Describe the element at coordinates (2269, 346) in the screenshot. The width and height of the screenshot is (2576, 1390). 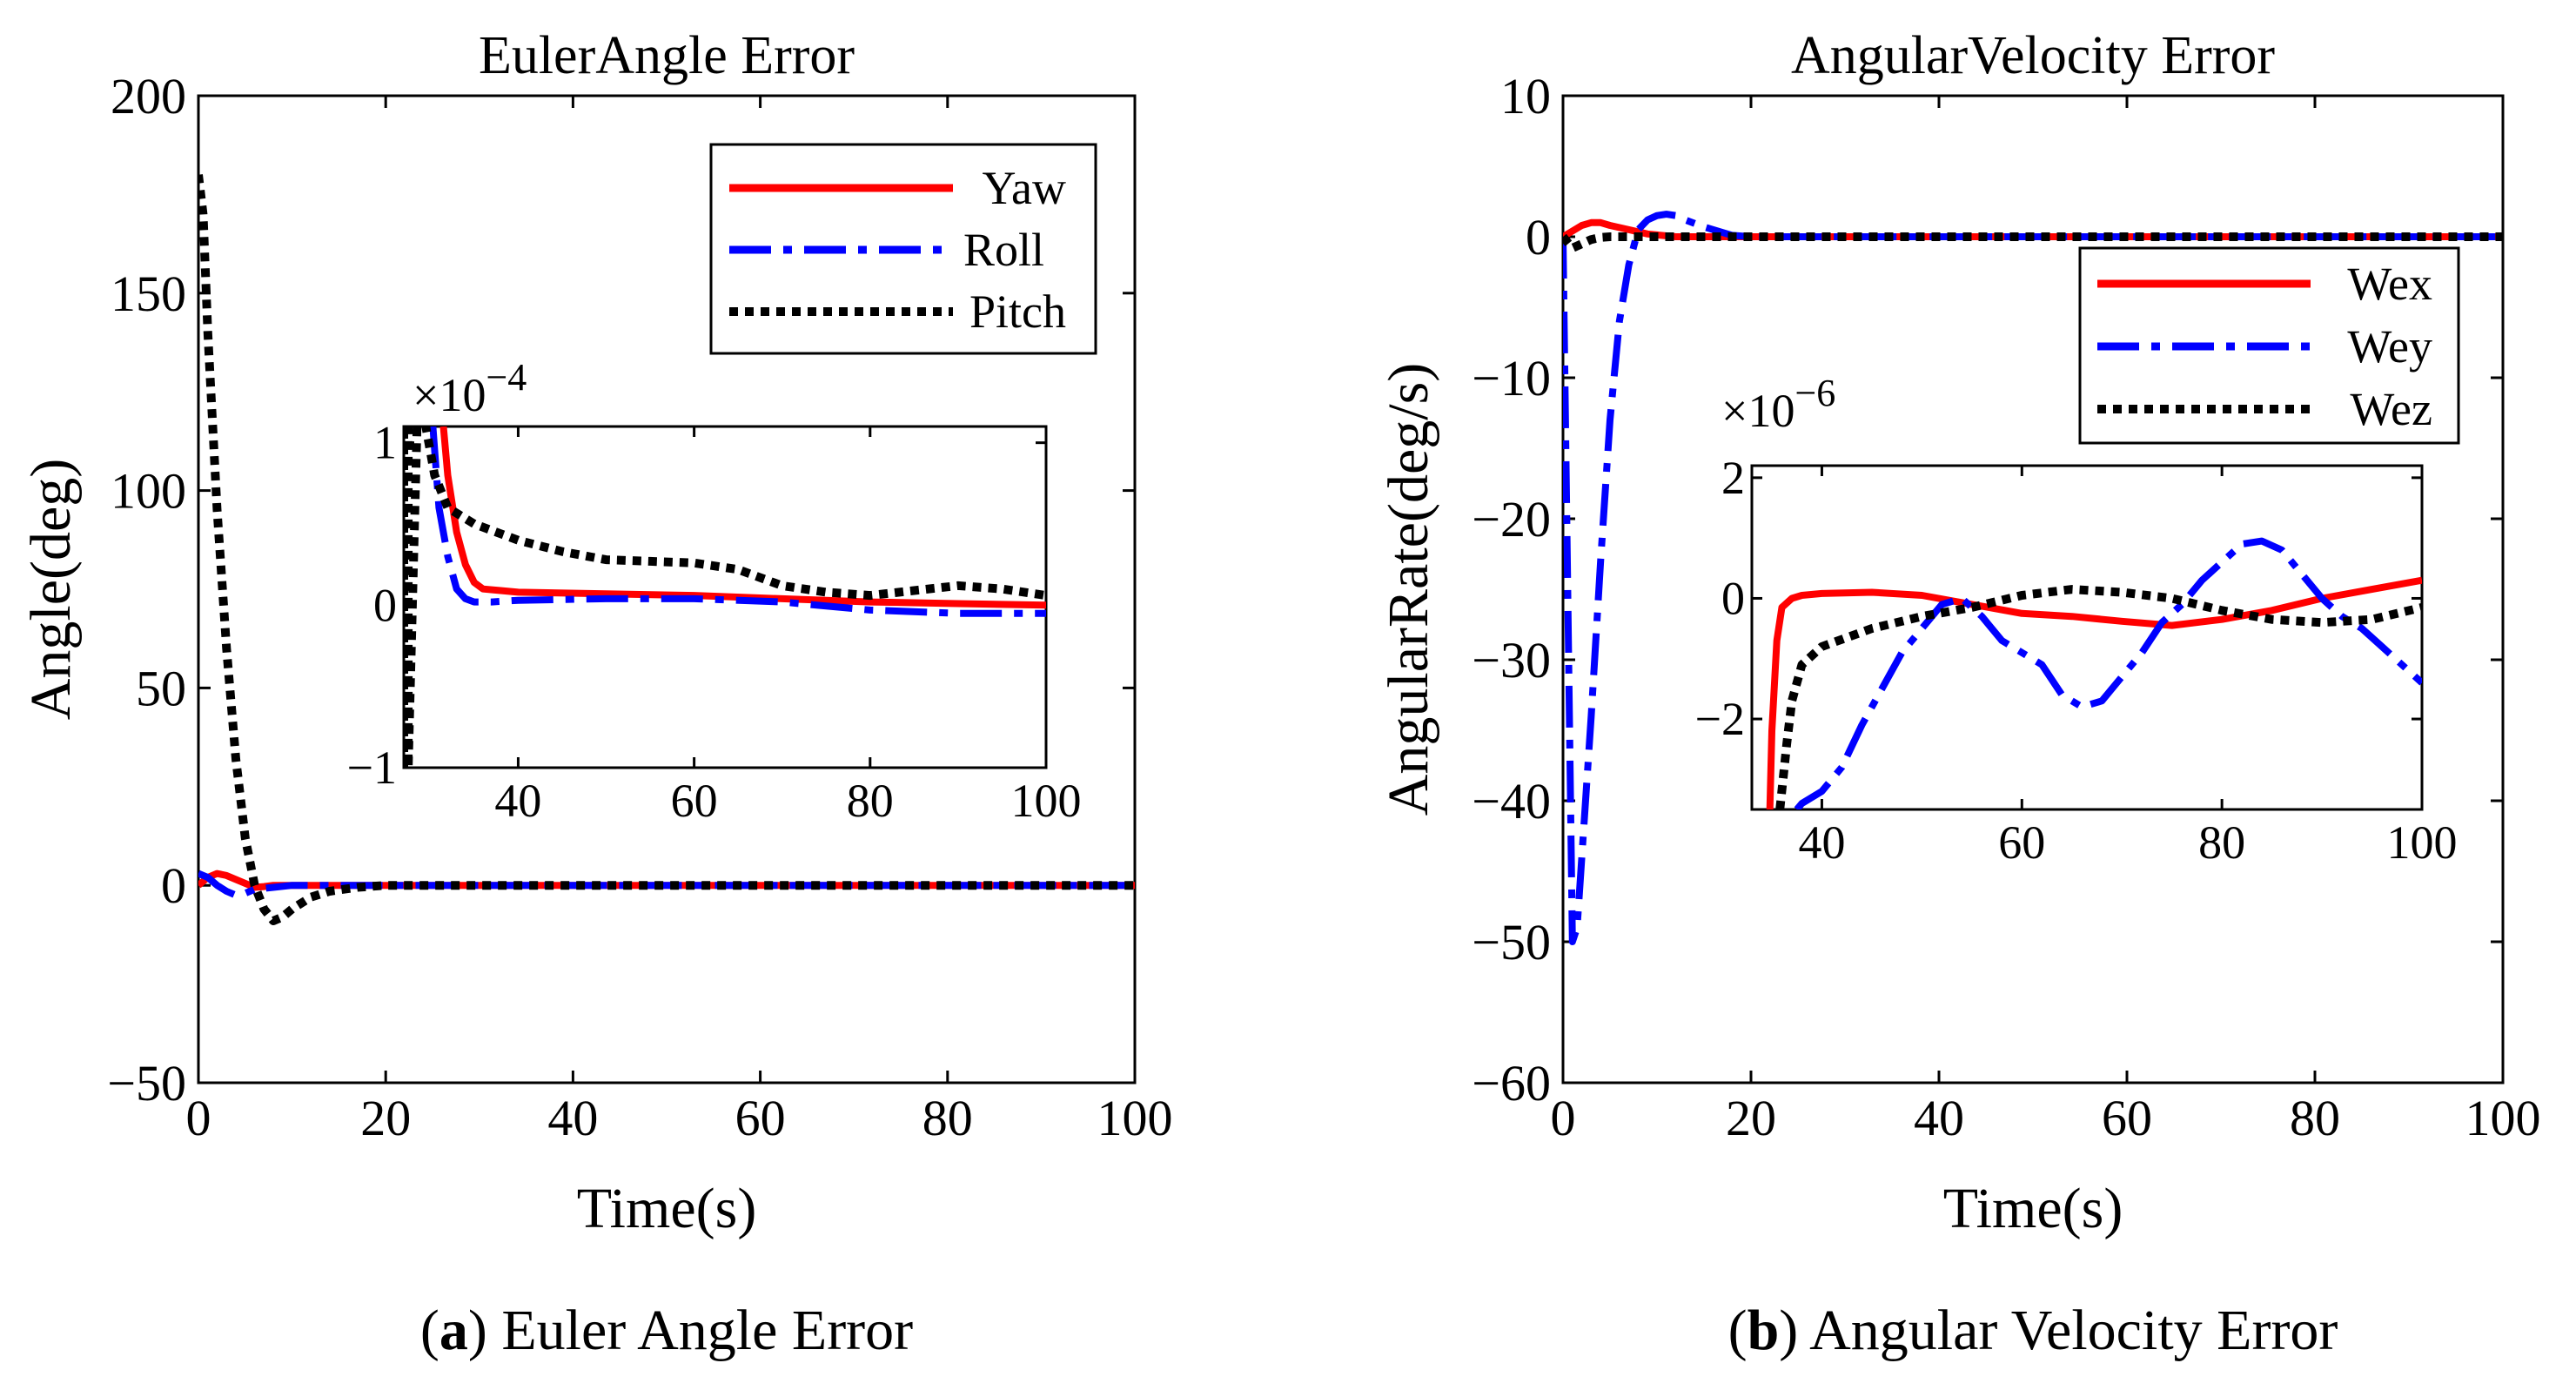
I see `legend: Wex Wey Wez` at that location.